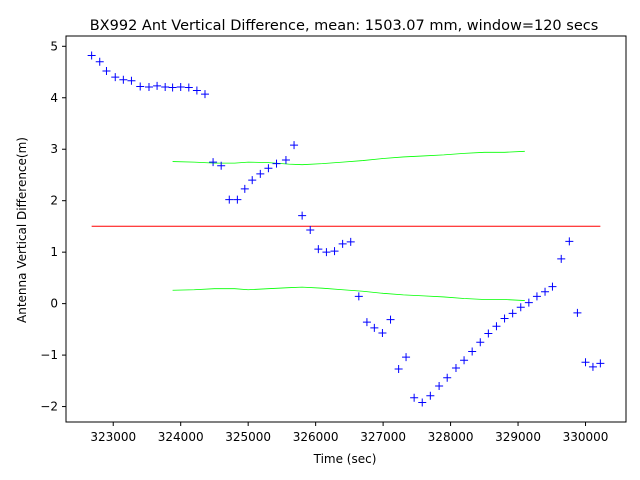 The width and height of the screenshot is (640, 480). Describe the element at coordinates (22, 230) in the screenshot. I see `y-axis-label: Antenna Vertical Difference(m)` at that location.